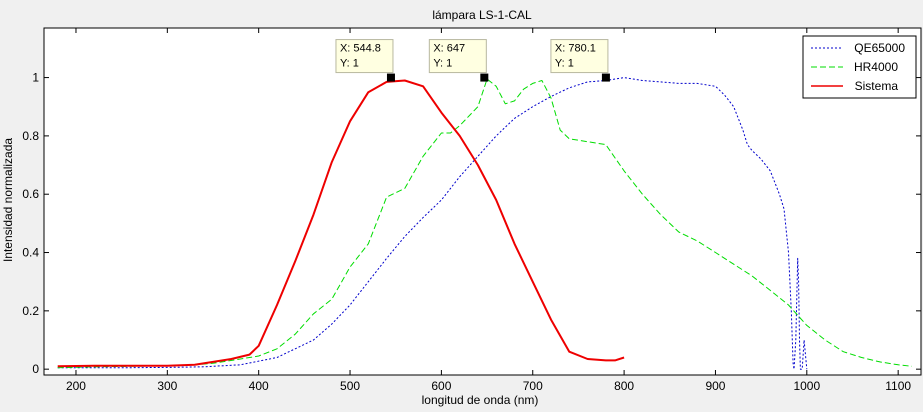  What do you see at coordinates (35, 78) in the screenshot?
I see `y-tick-label: 1` at bounding box center [35, 78].